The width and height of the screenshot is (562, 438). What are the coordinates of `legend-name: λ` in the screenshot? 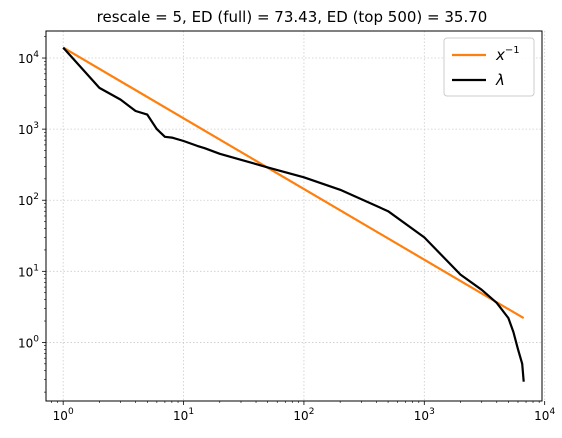 It's located at (500, 80).